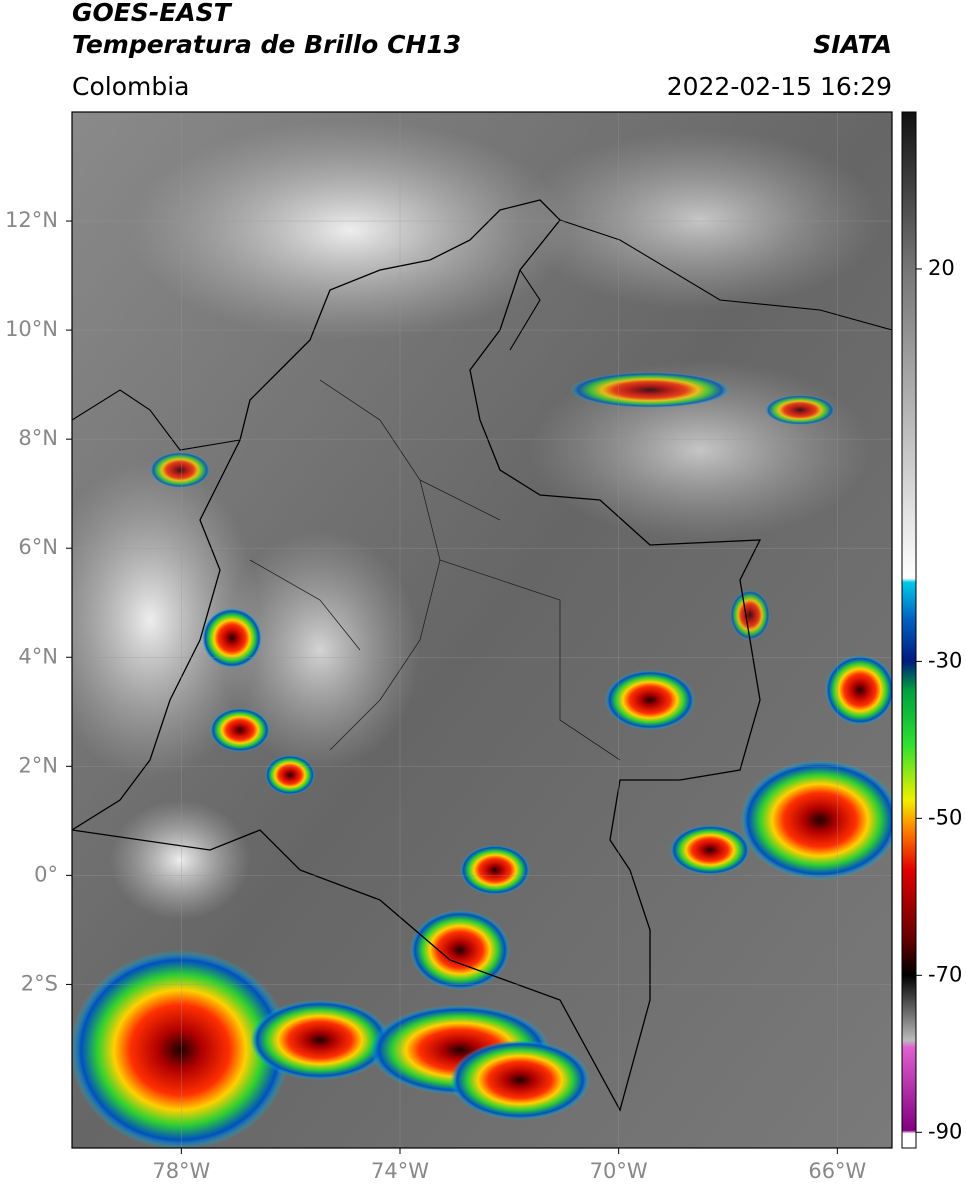  What do you see at coordinates (400, 1171) in the screenshot?
I see `x-tick-label: 74°W` at bounding box center [400, 1171].